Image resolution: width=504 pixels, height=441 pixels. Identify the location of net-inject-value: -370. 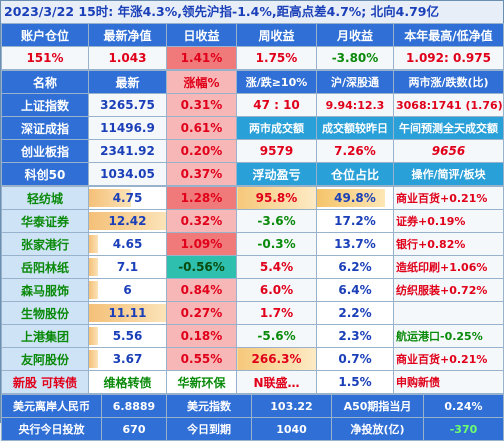
(463, 429).